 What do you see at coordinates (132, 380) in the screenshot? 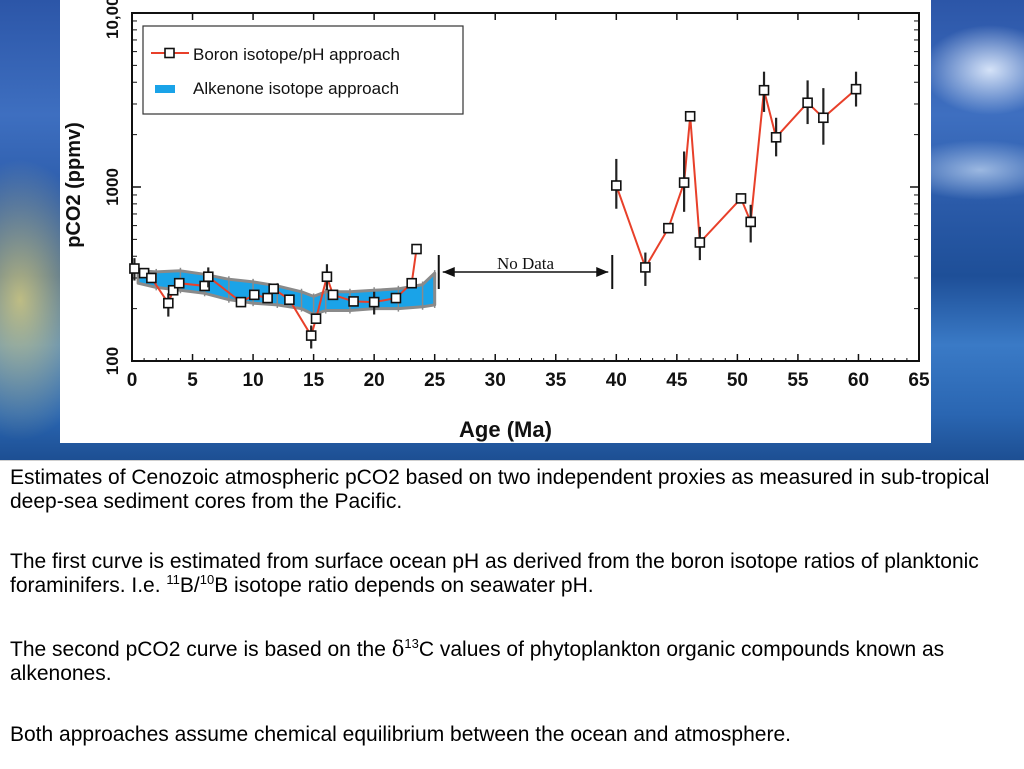
I see `x-tick-label-0: 0` at bounding box center [132, 380].